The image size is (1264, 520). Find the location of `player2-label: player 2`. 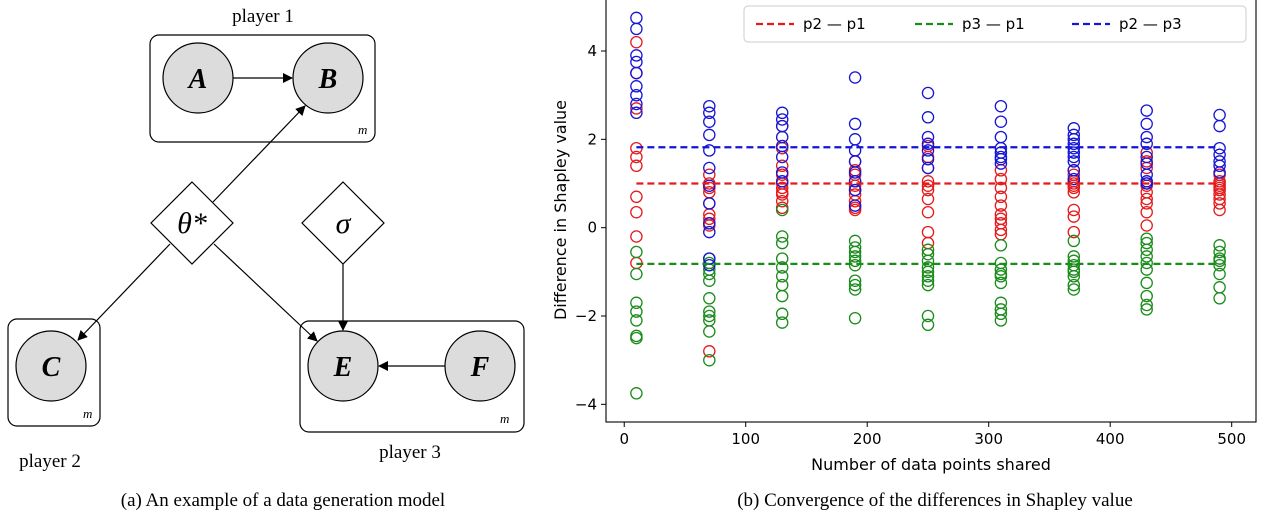

player2-label: player 2 is located at coordinates (50, 461).